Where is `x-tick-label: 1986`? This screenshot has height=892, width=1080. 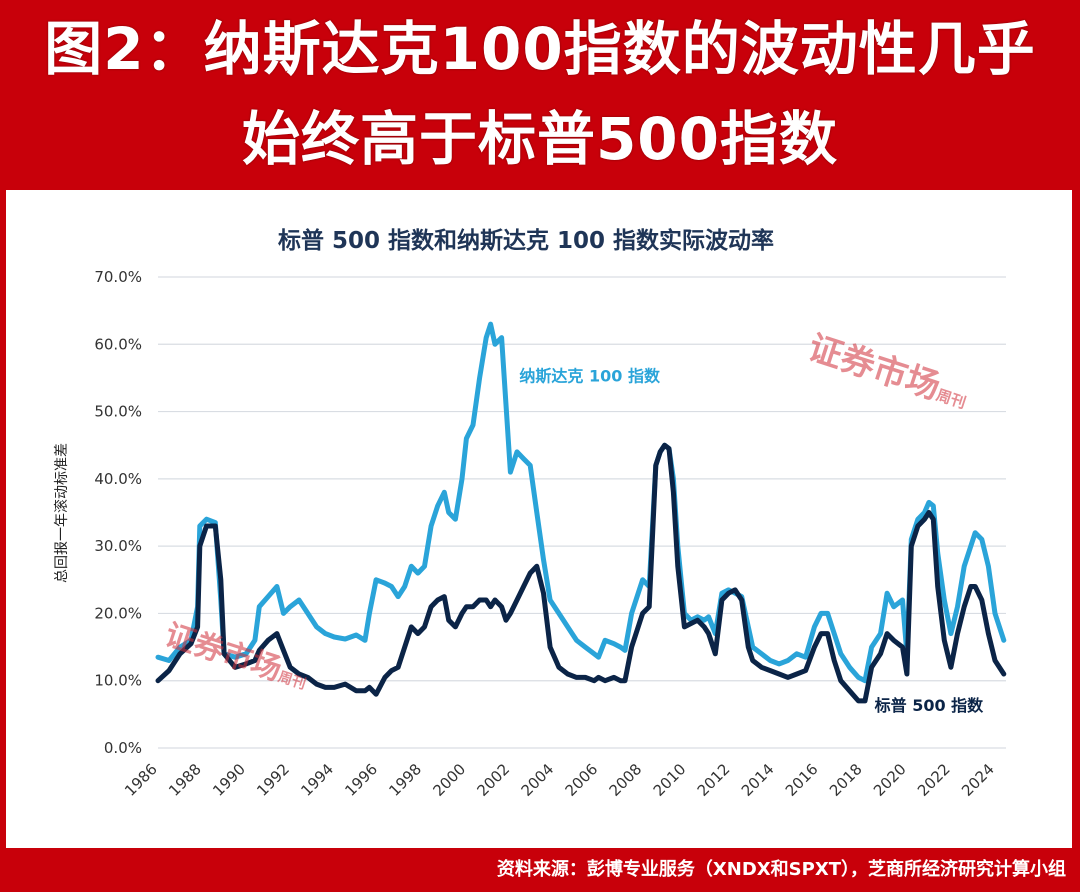
x-tick-label: 1986 is located at coordinates (141, 780).